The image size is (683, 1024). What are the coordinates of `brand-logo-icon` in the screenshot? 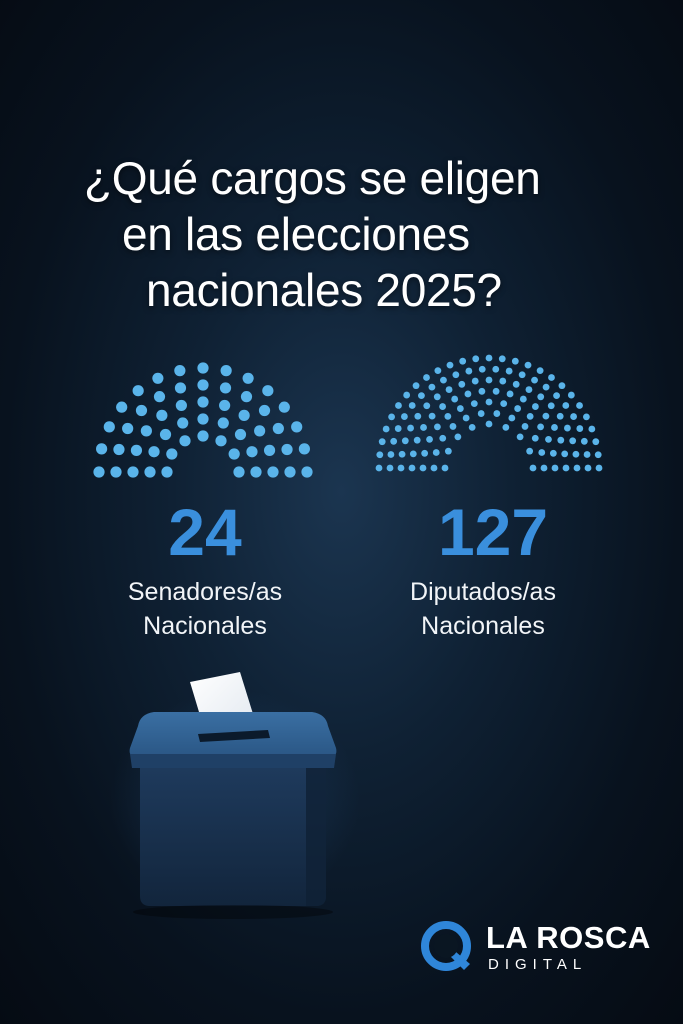 It's located at (446, 946).